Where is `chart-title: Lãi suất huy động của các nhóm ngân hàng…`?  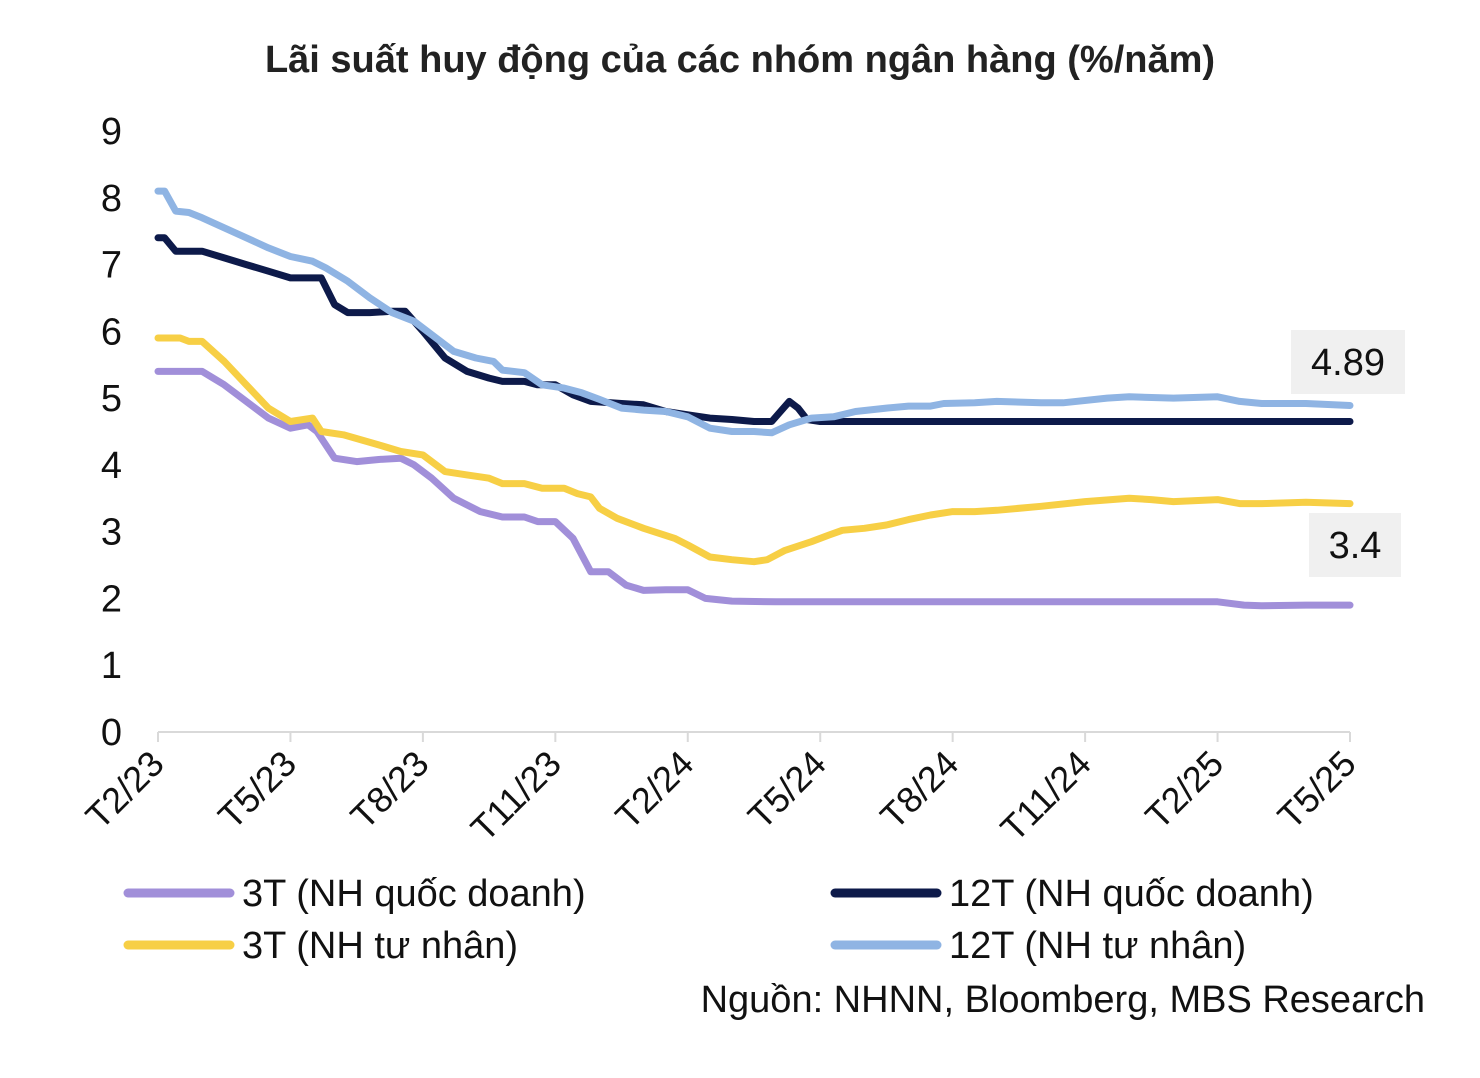 chart-title: Lãi suất huy động của các nhóm ngân hàng… is located at coordinates (740, 60).